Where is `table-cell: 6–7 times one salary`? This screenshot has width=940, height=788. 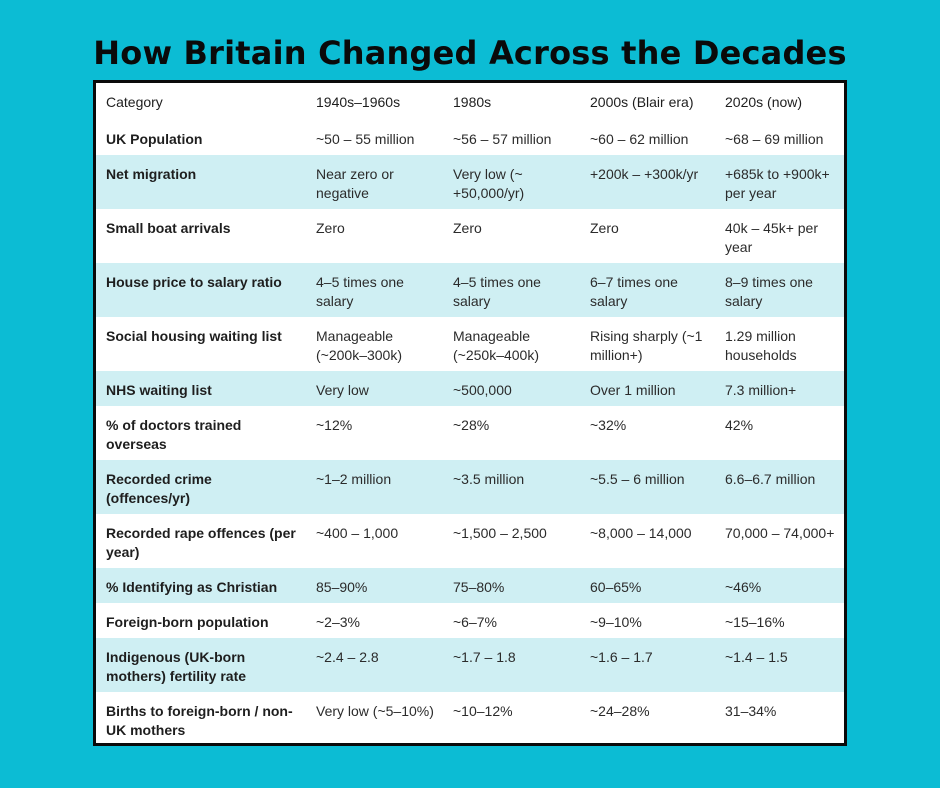
table-cell: 6–7 times one salary is located at coordinates (634, 291).